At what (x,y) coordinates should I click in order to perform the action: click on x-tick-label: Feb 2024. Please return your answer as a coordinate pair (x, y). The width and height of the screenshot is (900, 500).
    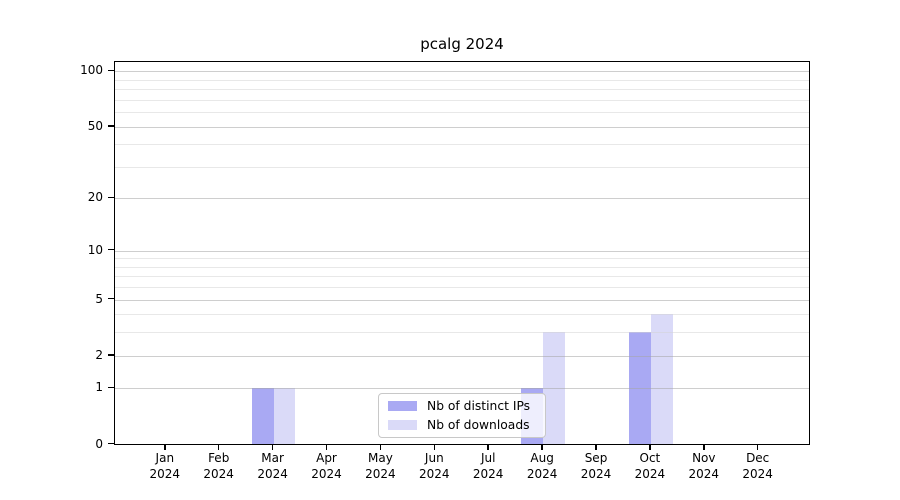
    Looking at the image, I should click on (219, 466).